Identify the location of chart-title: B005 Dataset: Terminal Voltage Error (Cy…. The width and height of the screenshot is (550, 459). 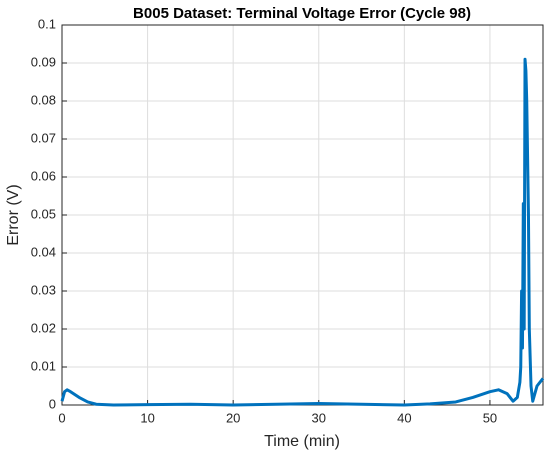
(302, 13).